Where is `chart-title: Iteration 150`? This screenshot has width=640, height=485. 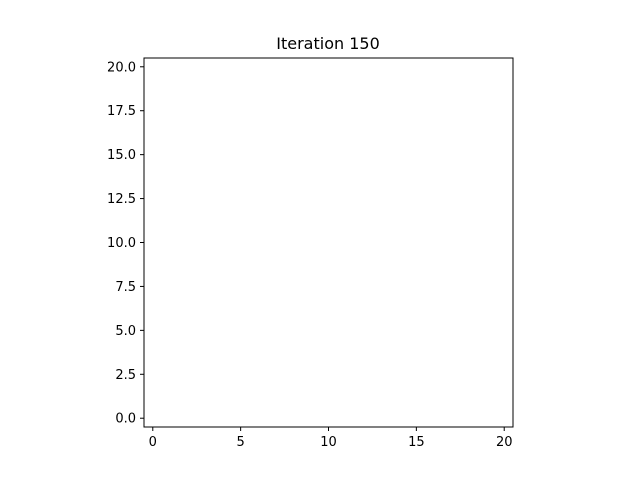 chart-title: Iteration 150 is located at coordinates (328, 43).